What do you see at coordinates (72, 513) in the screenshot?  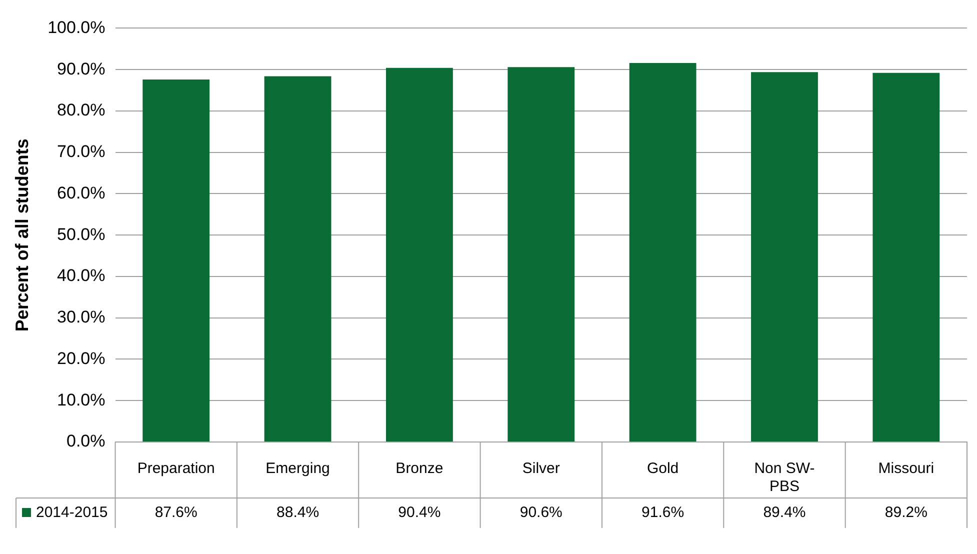 I see `legend-label: 2014-2015` at bounding box center [72, 513].